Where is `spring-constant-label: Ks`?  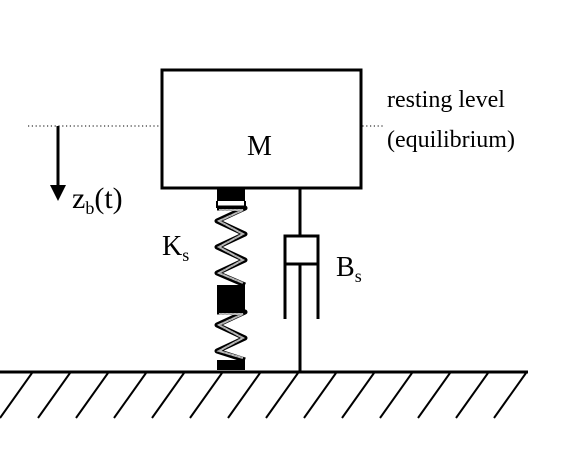
spring-constant-label: Ks is located at coordinates (175, 248).